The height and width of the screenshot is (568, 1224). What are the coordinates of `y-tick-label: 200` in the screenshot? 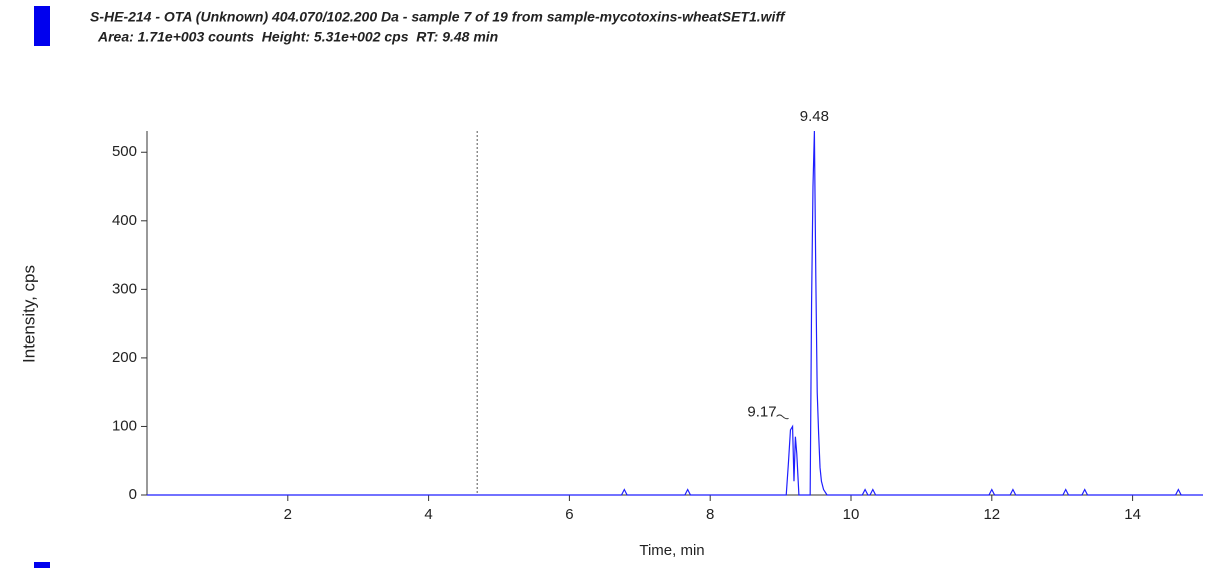 It's located at (124, 357).